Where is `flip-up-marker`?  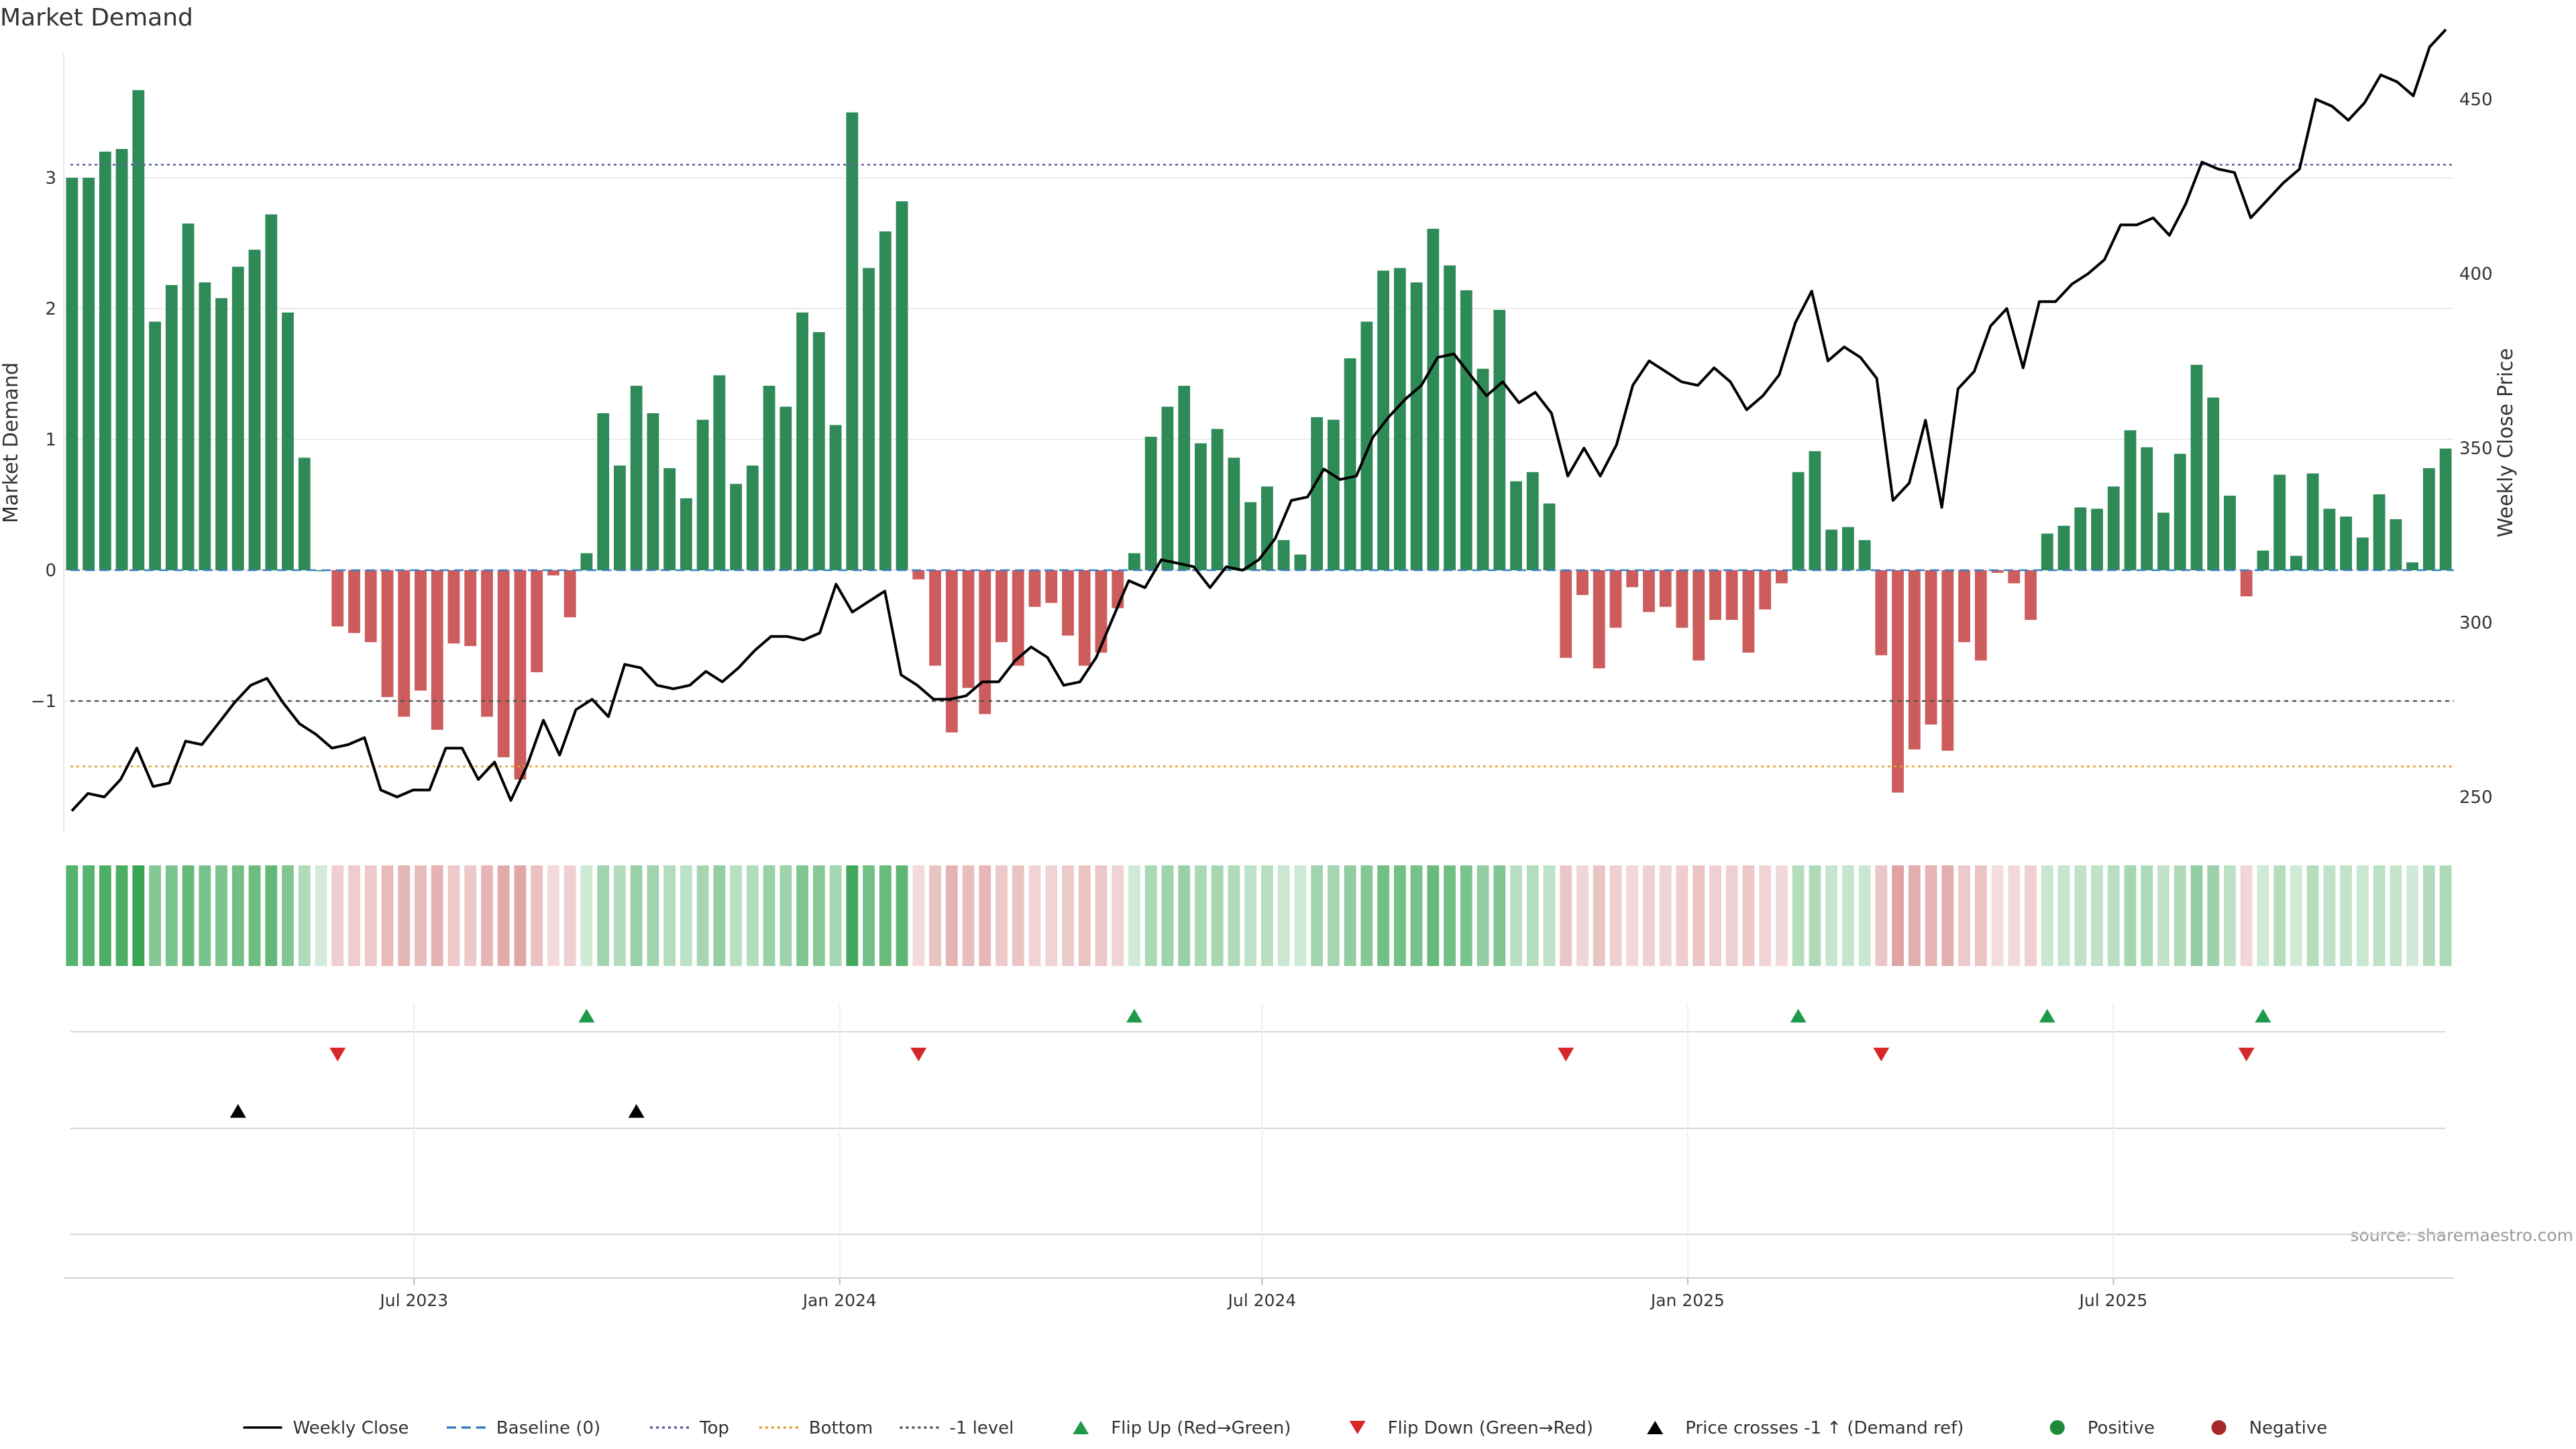 flip-up-marker is located at coordinates (586, 1015).